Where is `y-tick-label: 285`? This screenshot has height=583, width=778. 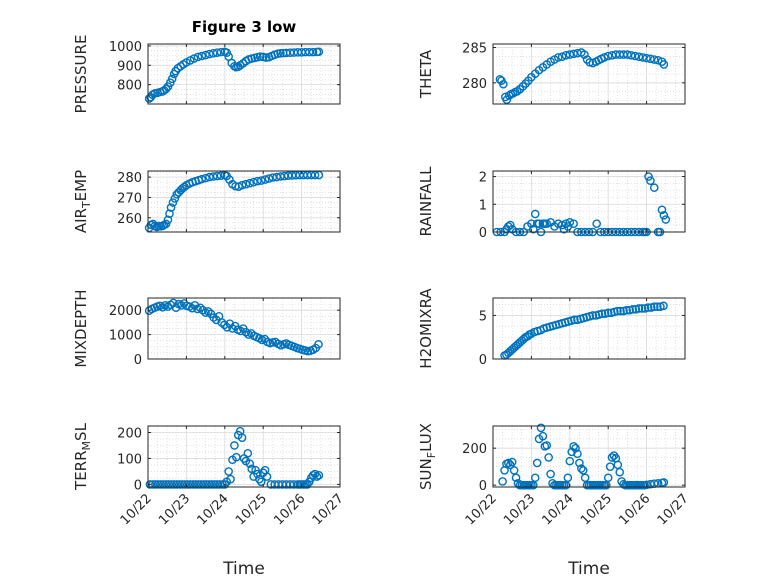
y-tick-label: 285 is located at coordinates (474, 49).